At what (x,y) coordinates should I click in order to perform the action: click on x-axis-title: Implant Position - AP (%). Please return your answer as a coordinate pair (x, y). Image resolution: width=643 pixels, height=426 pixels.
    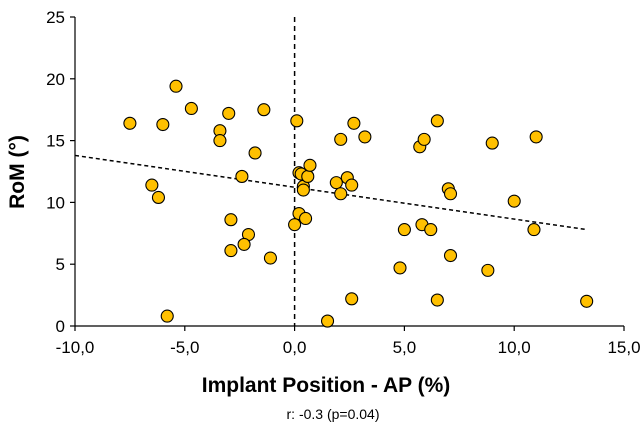
    Looking at the image, I should click on (326, 385).